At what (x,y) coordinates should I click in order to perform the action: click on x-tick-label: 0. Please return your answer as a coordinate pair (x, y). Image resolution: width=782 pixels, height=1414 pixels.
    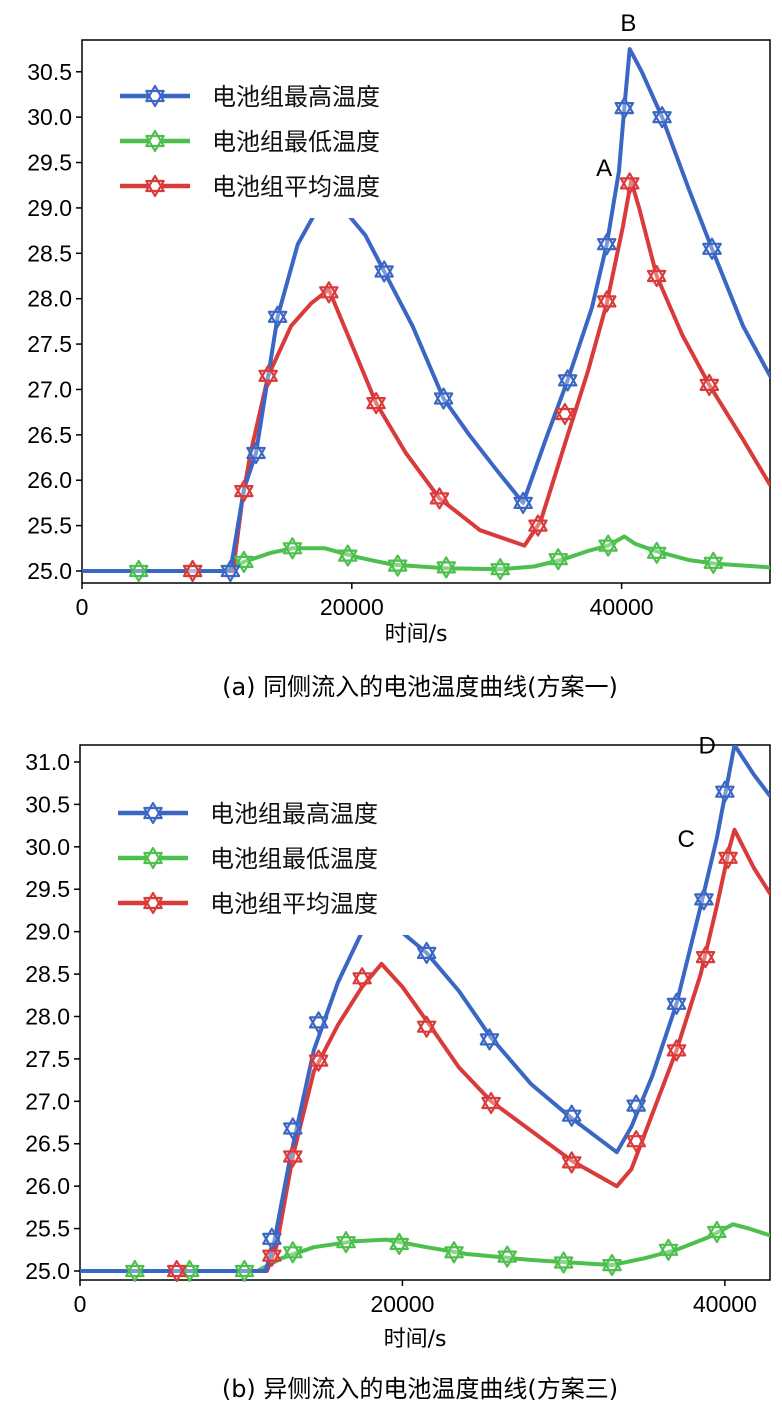
    Looking at the image, I should click on (82, 607).